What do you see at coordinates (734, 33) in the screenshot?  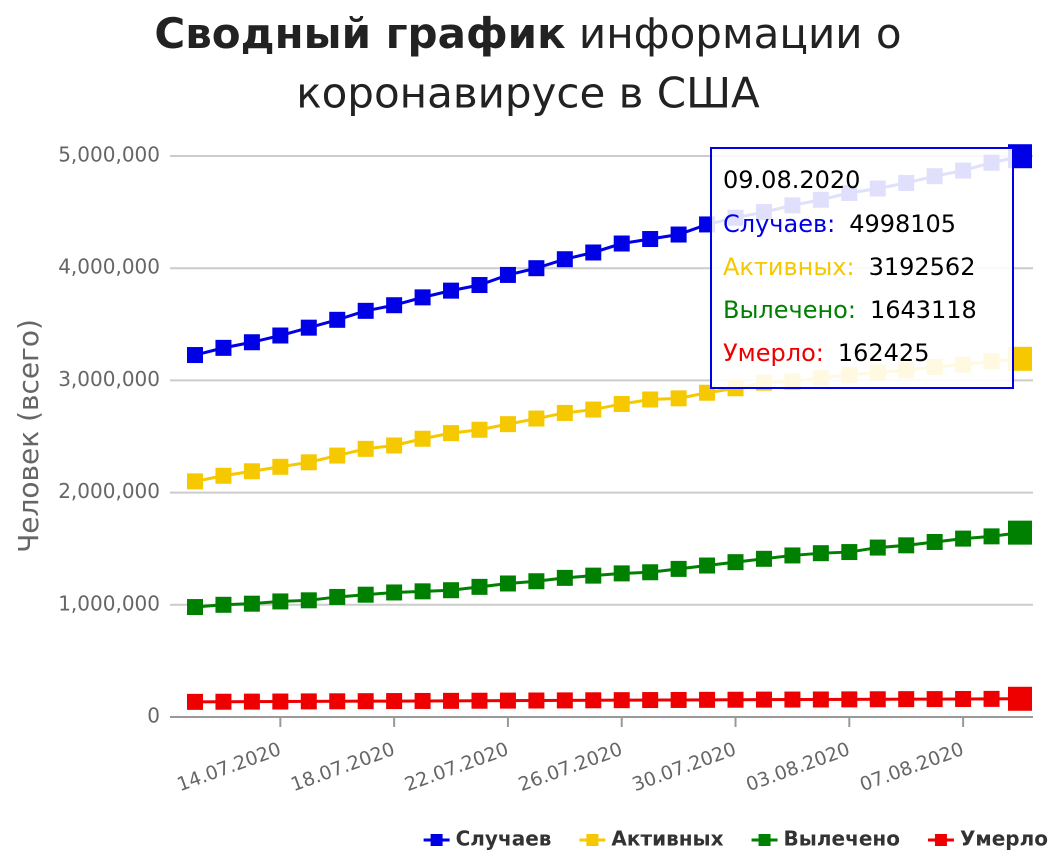 I see `title-rest: информации о` at bounding box center [734, 33].